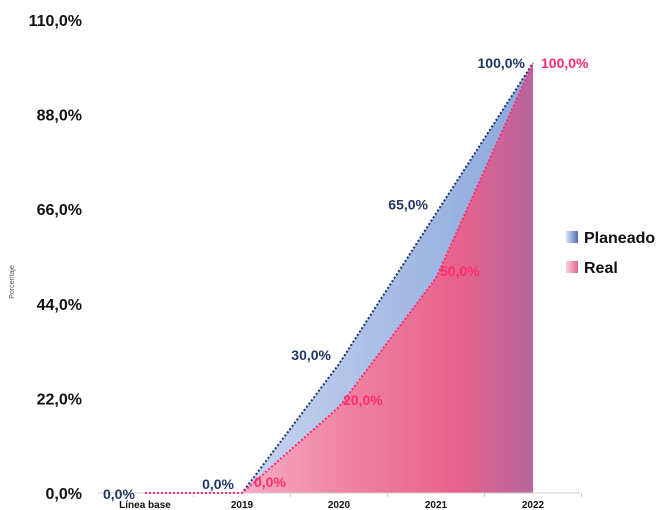  I want to click on y-tick-label: 110,0%, so click(55, 21).